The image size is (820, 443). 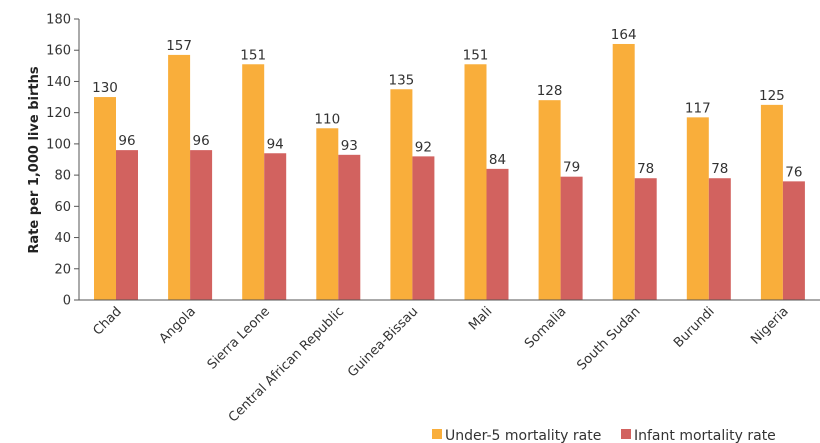 What do you see at coordinates (545, 327) in the screenshot?
I see `x-tick-label: Somalia` at bounding box center [545, 327].